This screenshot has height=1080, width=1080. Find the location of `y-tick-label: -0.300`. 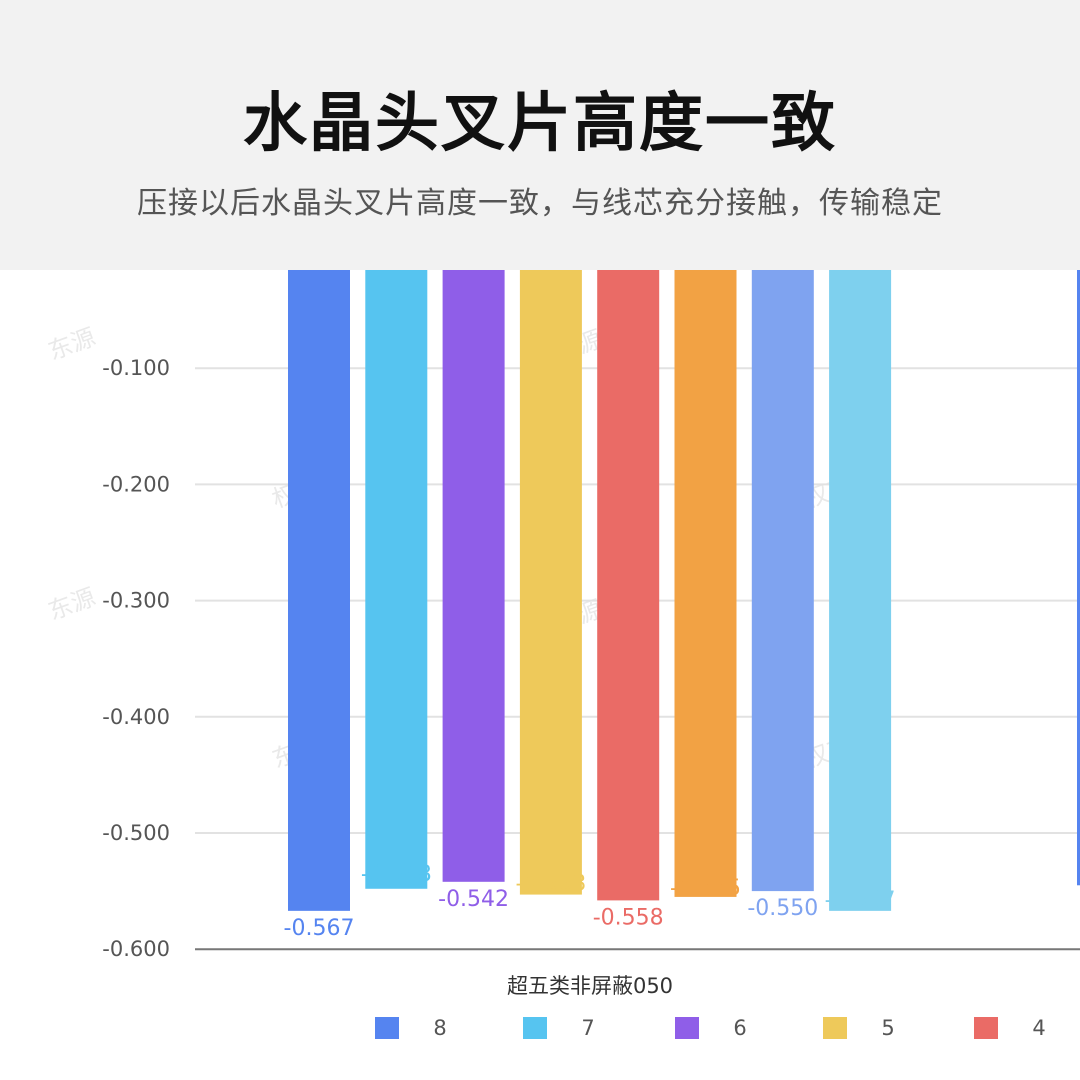

y-tick-label: -0.300 is located at coordinates (136, 601).